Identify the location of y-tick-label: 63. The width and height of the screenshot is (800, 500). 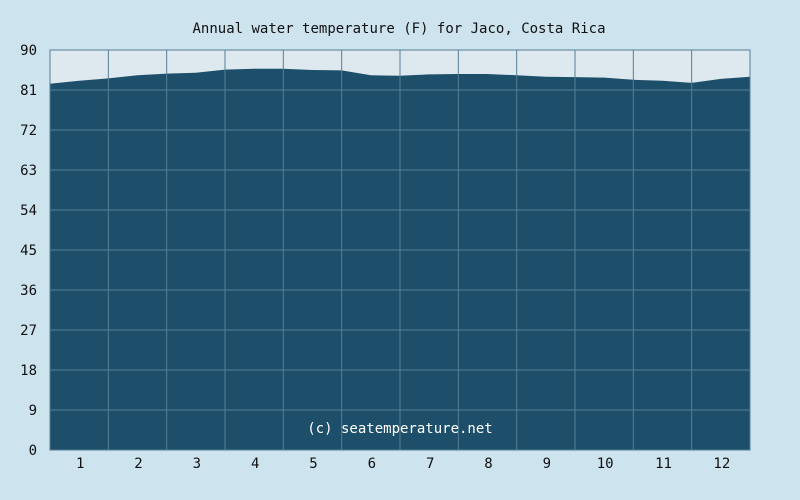
(28, 171).